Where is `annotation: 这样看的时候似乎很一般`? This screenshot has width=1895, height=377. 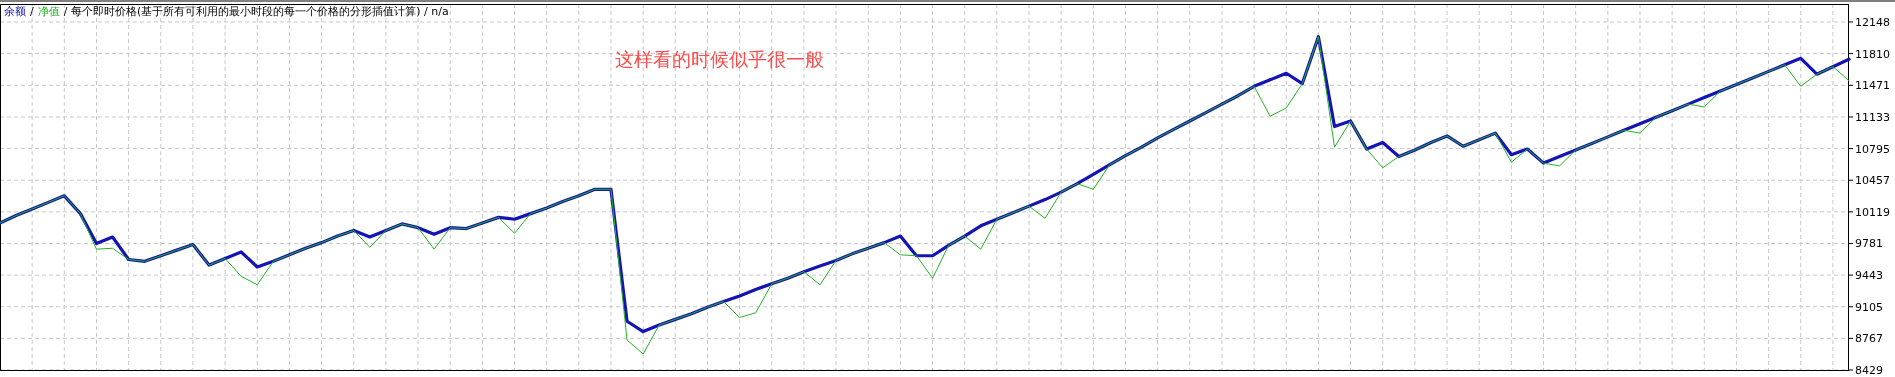 annotation: 这样看的时候似乎很一般 is located at coordinates (719, 59).